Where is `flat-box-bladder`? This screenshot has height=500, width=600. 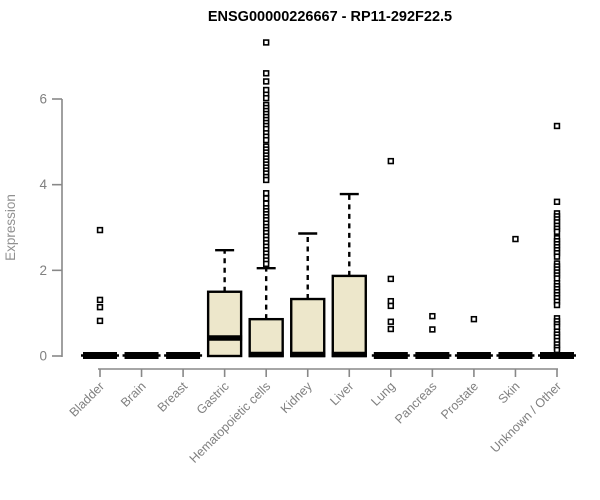 flat-box-bladder is located at coordinates (100, 355).